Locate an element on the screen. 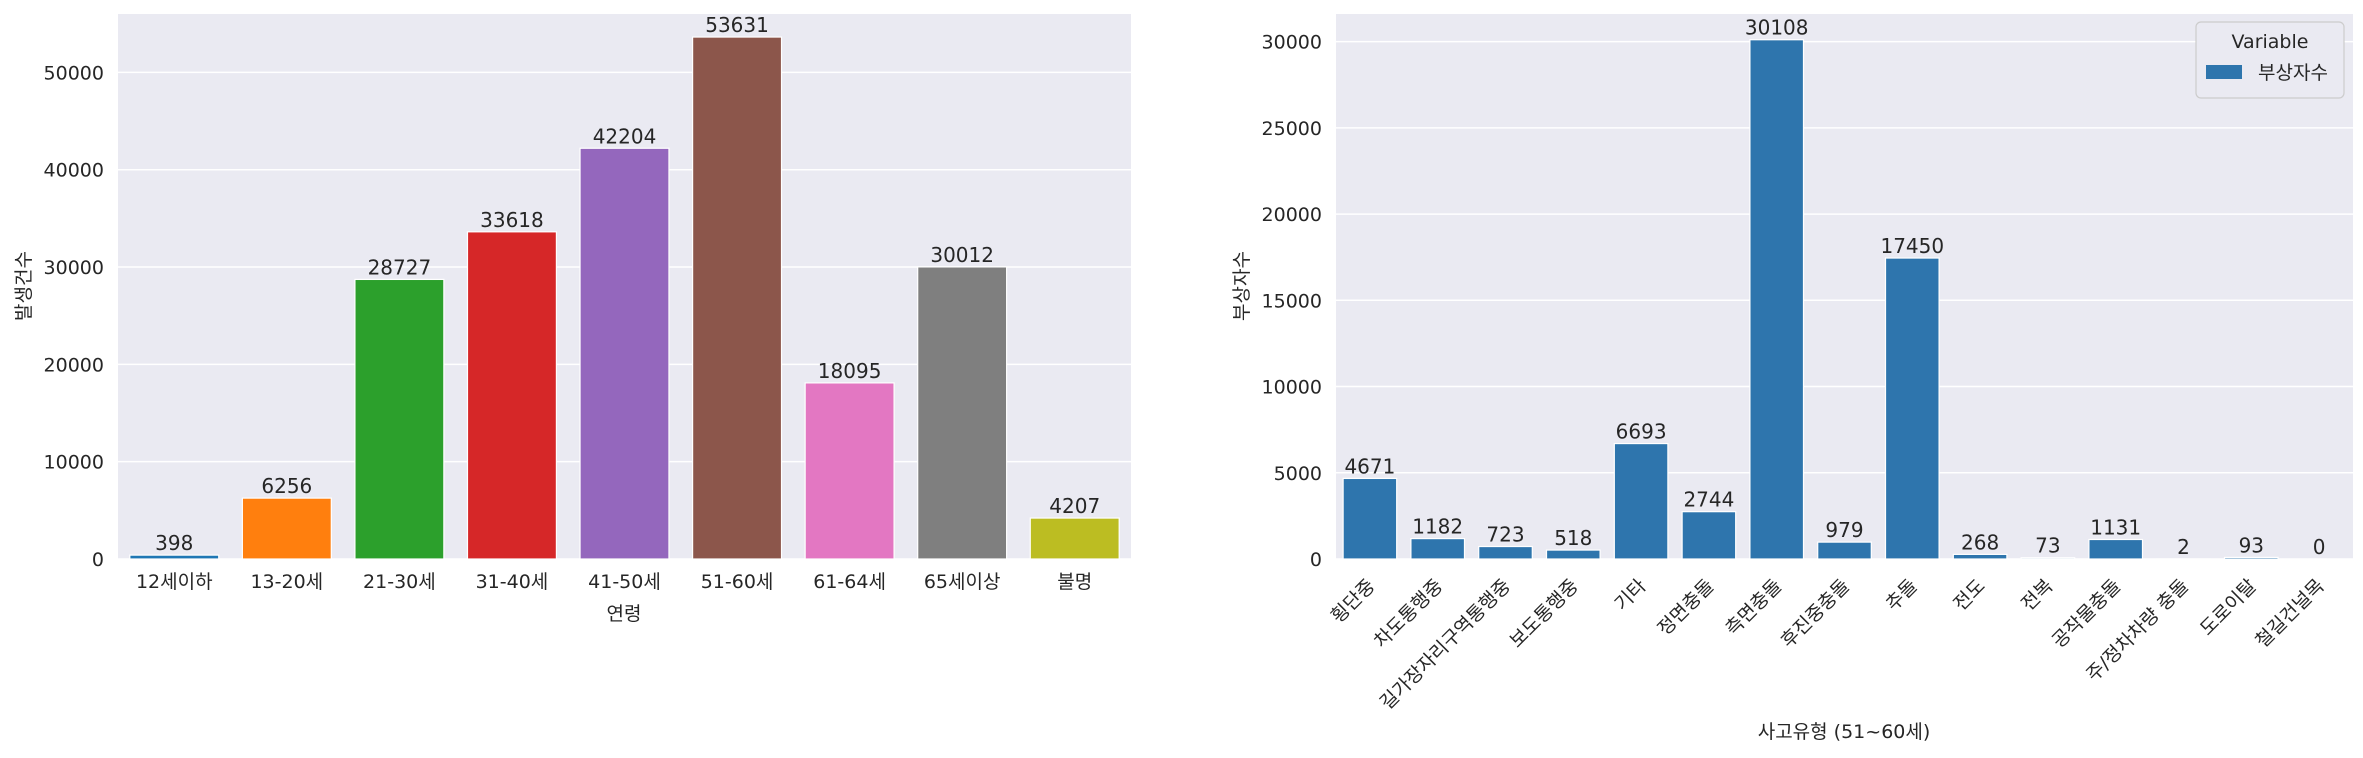 The image size is (2363, 758). age-chart-y-ticks: 0 10000 20000 30000 40000 50000 is located at coordinates (74, 316).